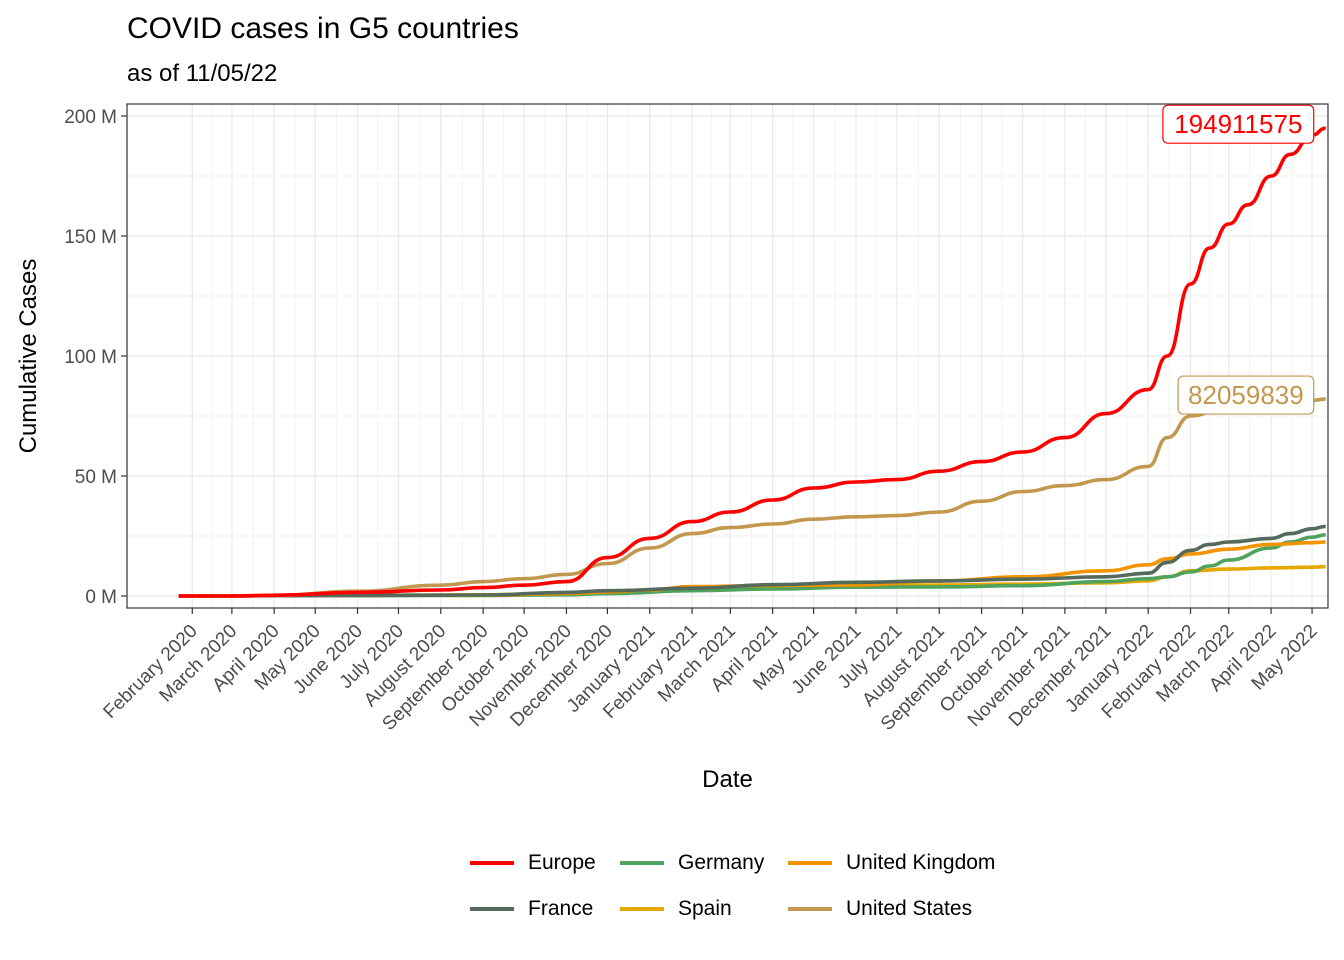 The width and height of the screenshot is (1344, 960). Describe the element at coordinates (921, 862) in the screenshot. I see `legend-label: United Kingdom` at that location.